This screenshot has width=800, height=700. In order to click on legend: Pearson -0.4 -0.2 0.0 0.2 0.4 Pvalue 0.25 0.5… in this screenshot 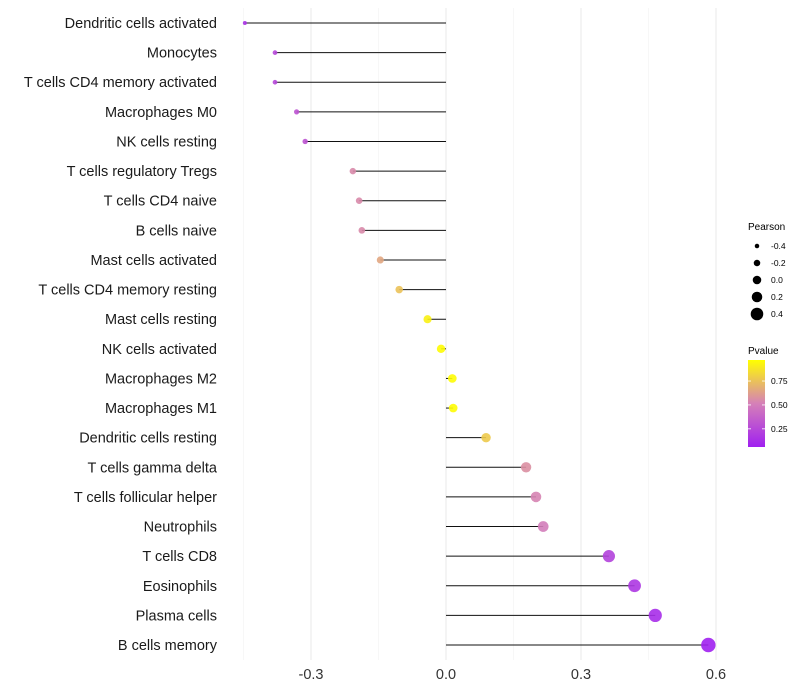, I will do `click(768, 334)`.